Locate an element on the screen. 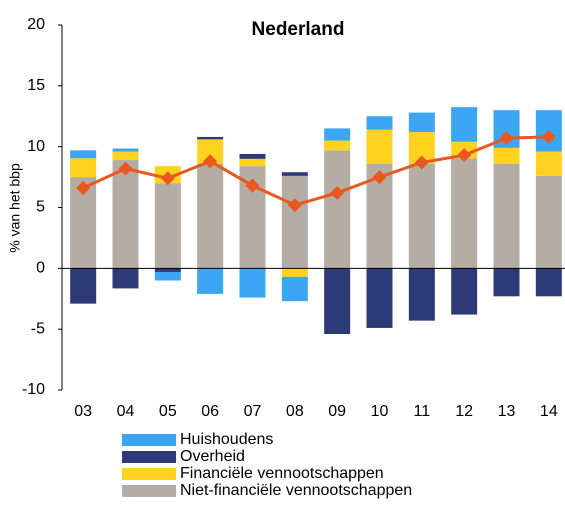  x-tick-label: 14 is located at coordinates (549, 411).